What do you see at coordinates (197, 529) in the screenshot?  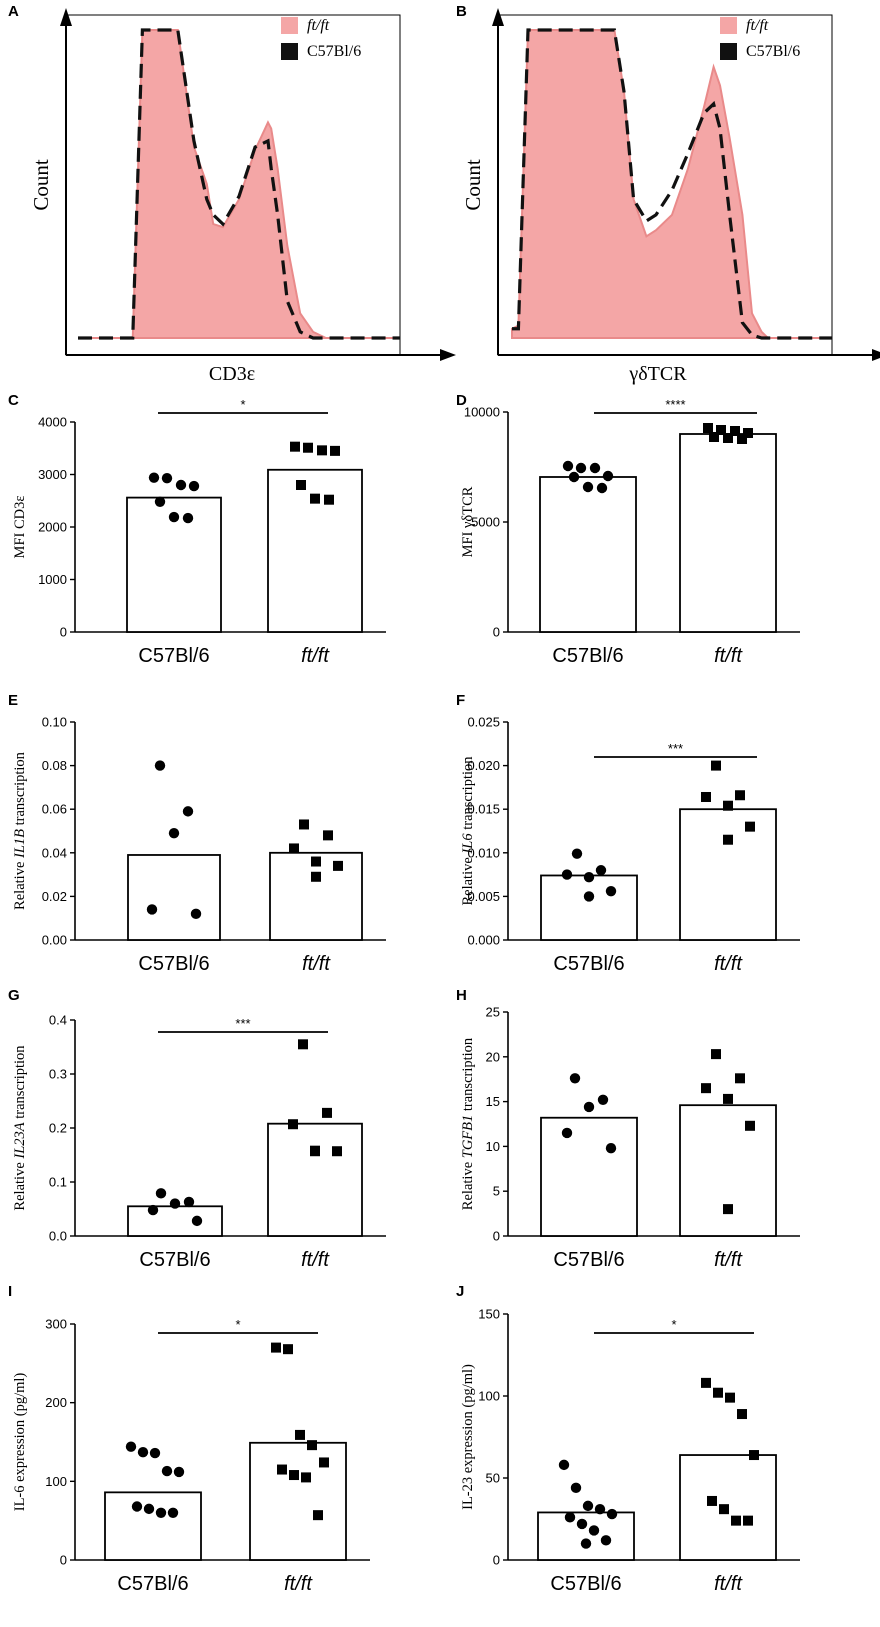 I see `bar-panel-c: C 0 1000 2000 3000 4000 MFI CD3ε C57Bl/6 ft/ft *` at bounding box center [197, 529].